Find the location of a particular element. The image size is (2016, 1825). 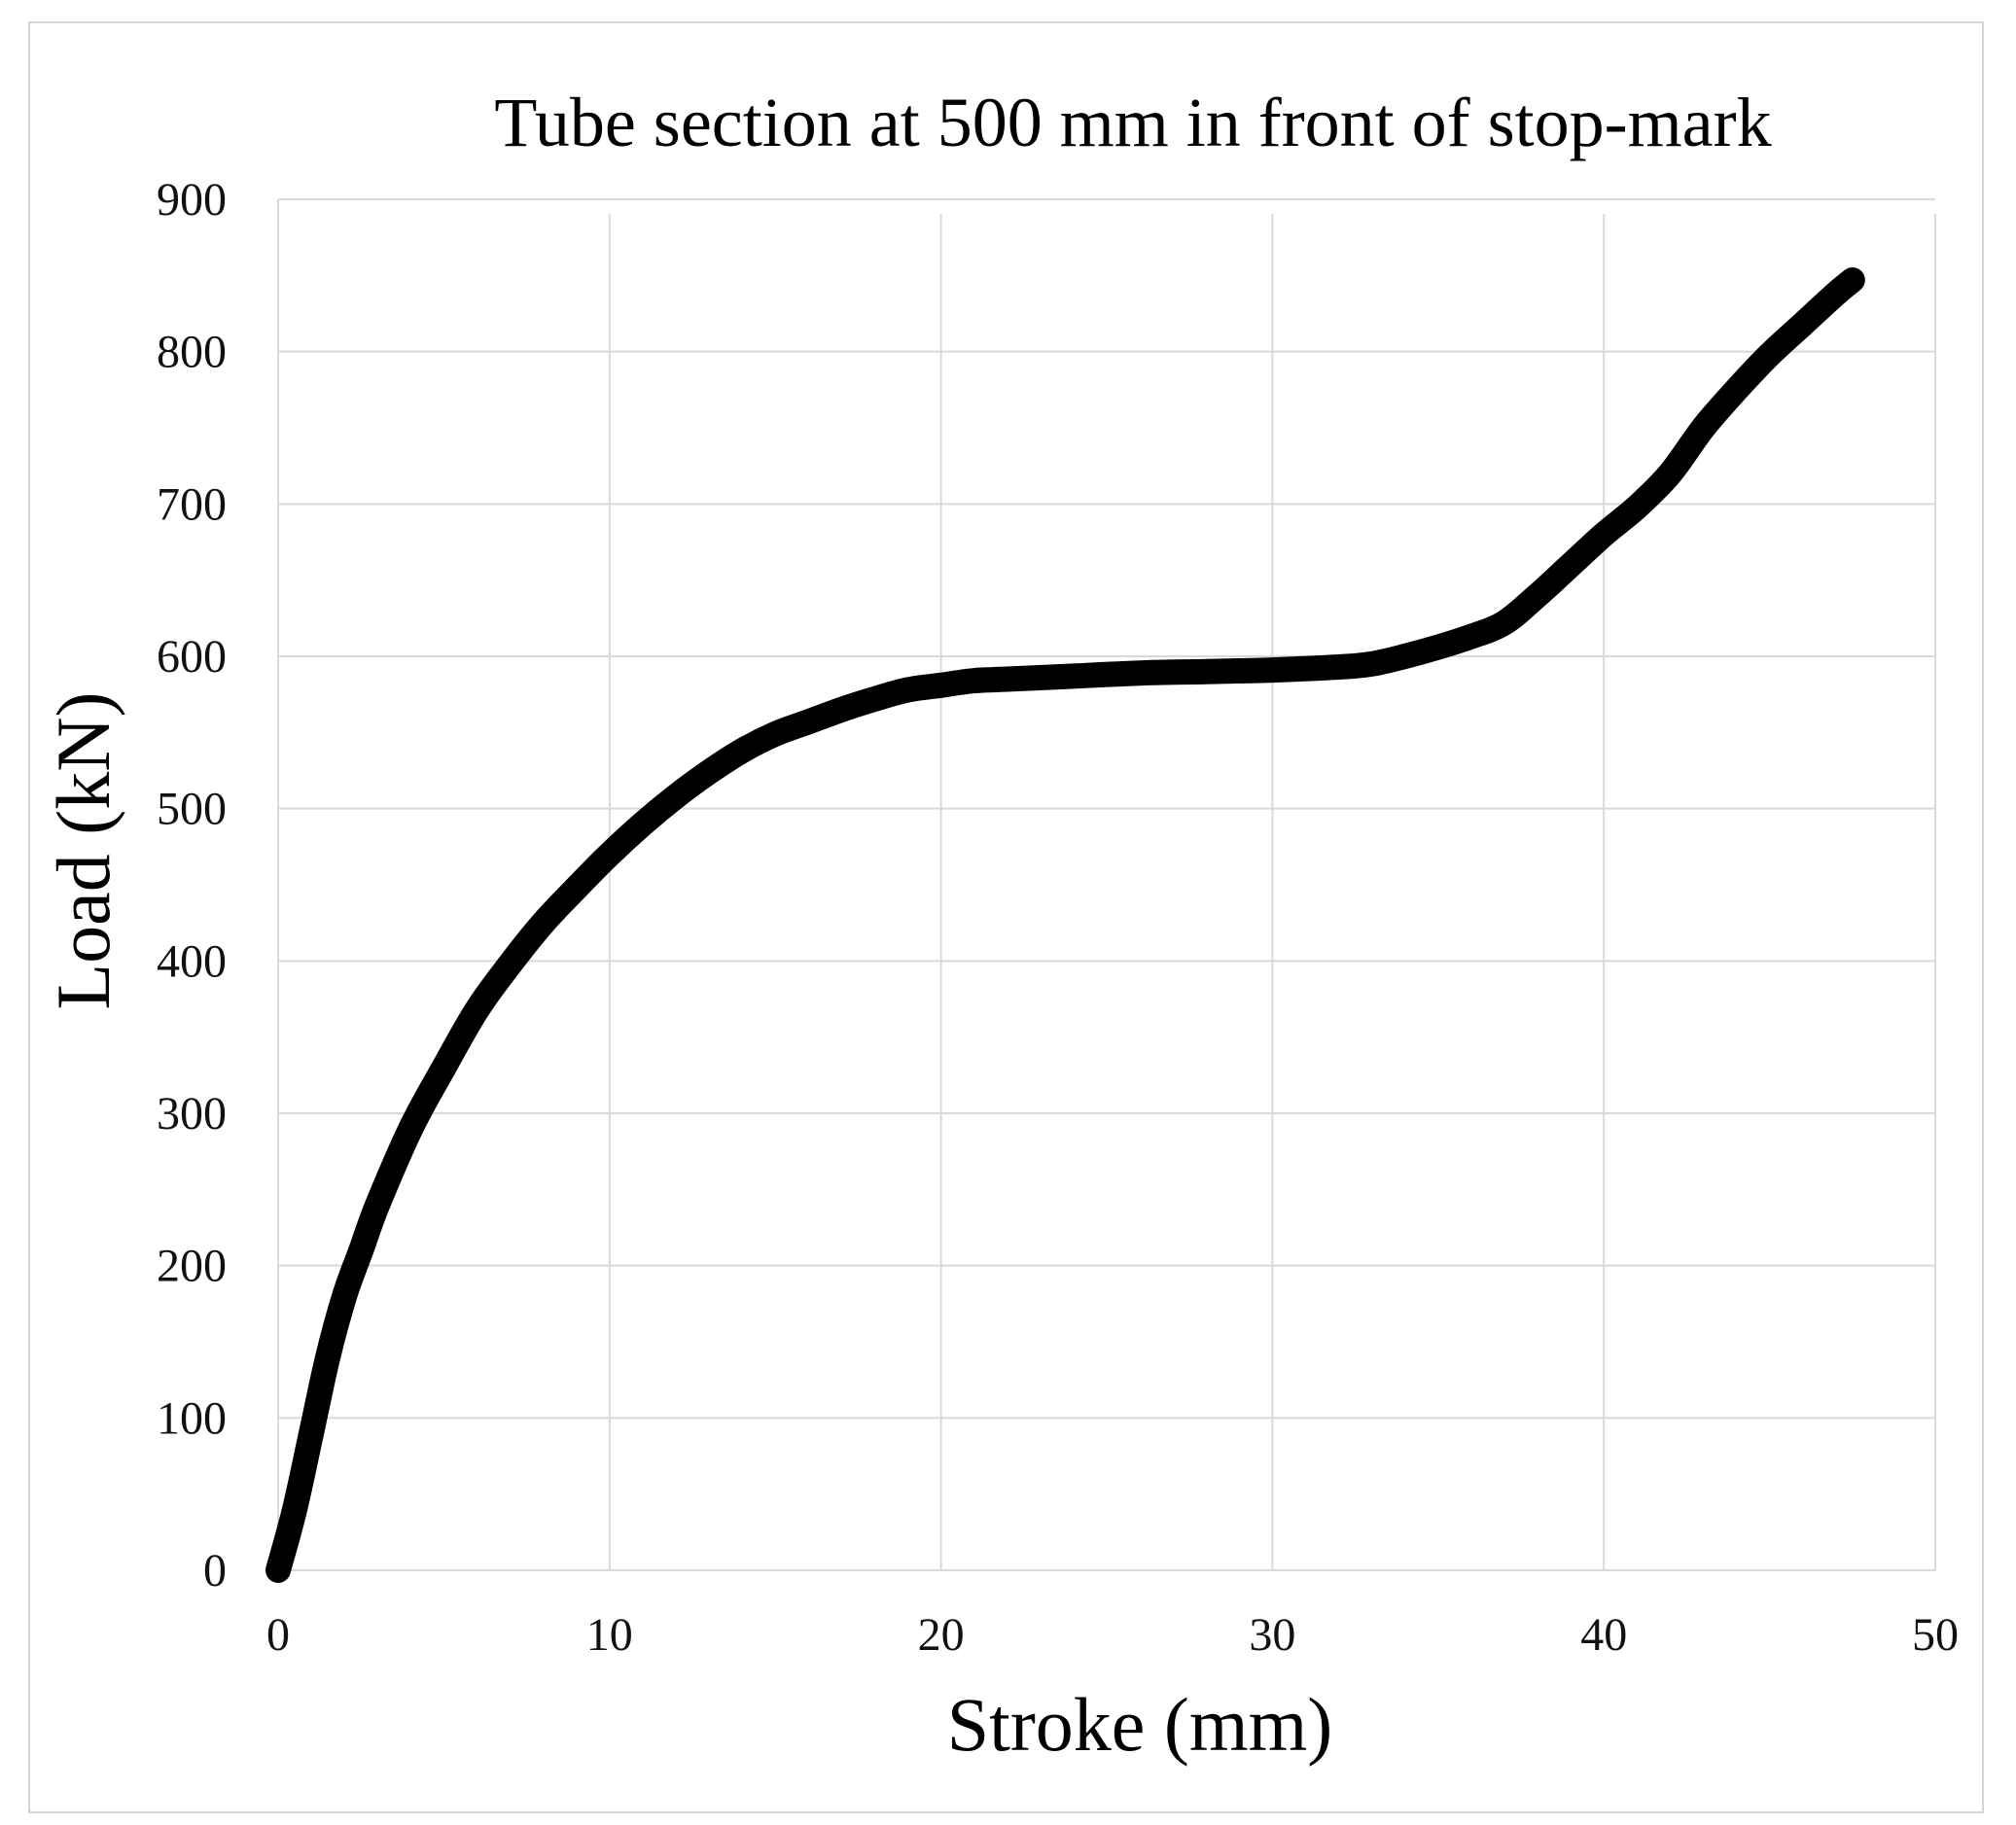

y-tick-label: 200 is located at coordinates (192, 1266).